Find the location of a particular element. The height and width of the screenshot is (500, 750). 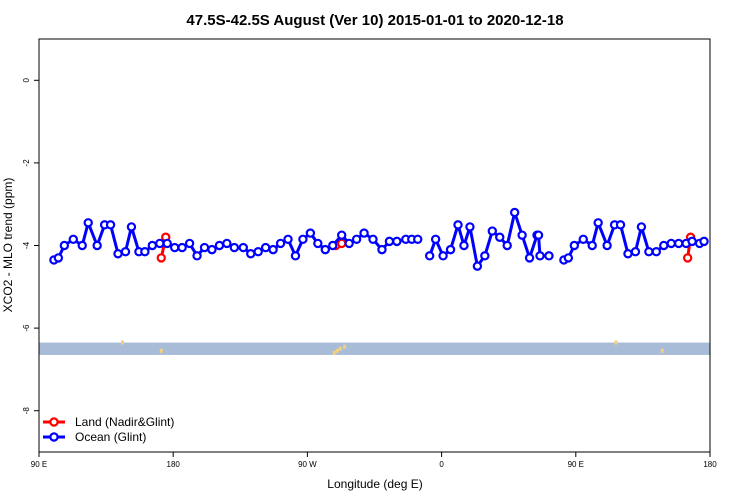

y-tick-label: -8 is located at coordinates (26, 411).